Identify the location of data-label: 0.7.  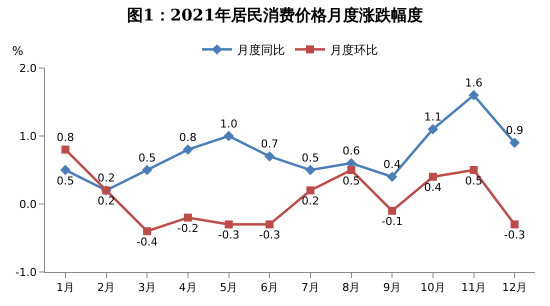
(269, 144).